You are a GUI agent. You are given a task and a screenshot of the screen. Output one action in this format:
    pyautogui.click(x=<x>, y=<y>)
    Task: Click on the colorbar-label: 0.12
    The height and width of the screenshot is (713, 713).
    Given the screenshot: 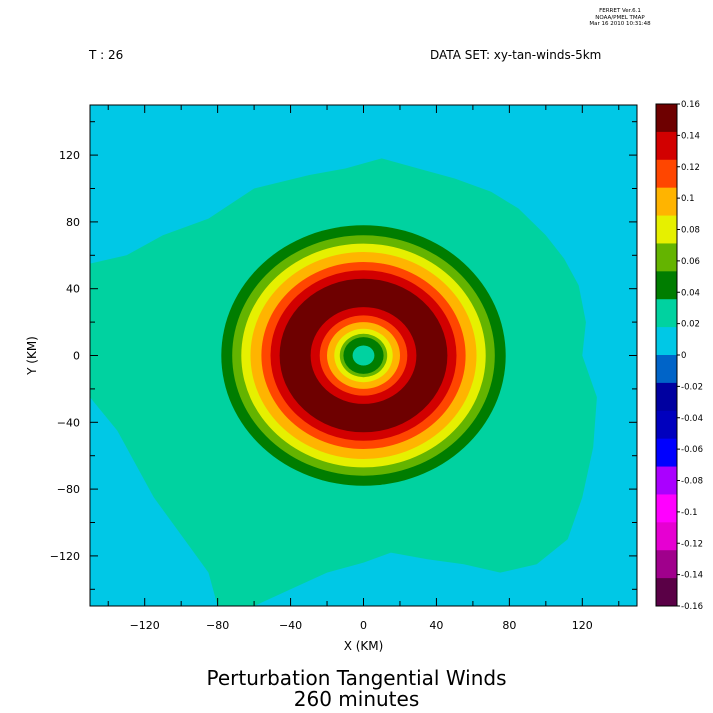 What is the action you would take?
    pyautogui.click(x=690, y=168)
    